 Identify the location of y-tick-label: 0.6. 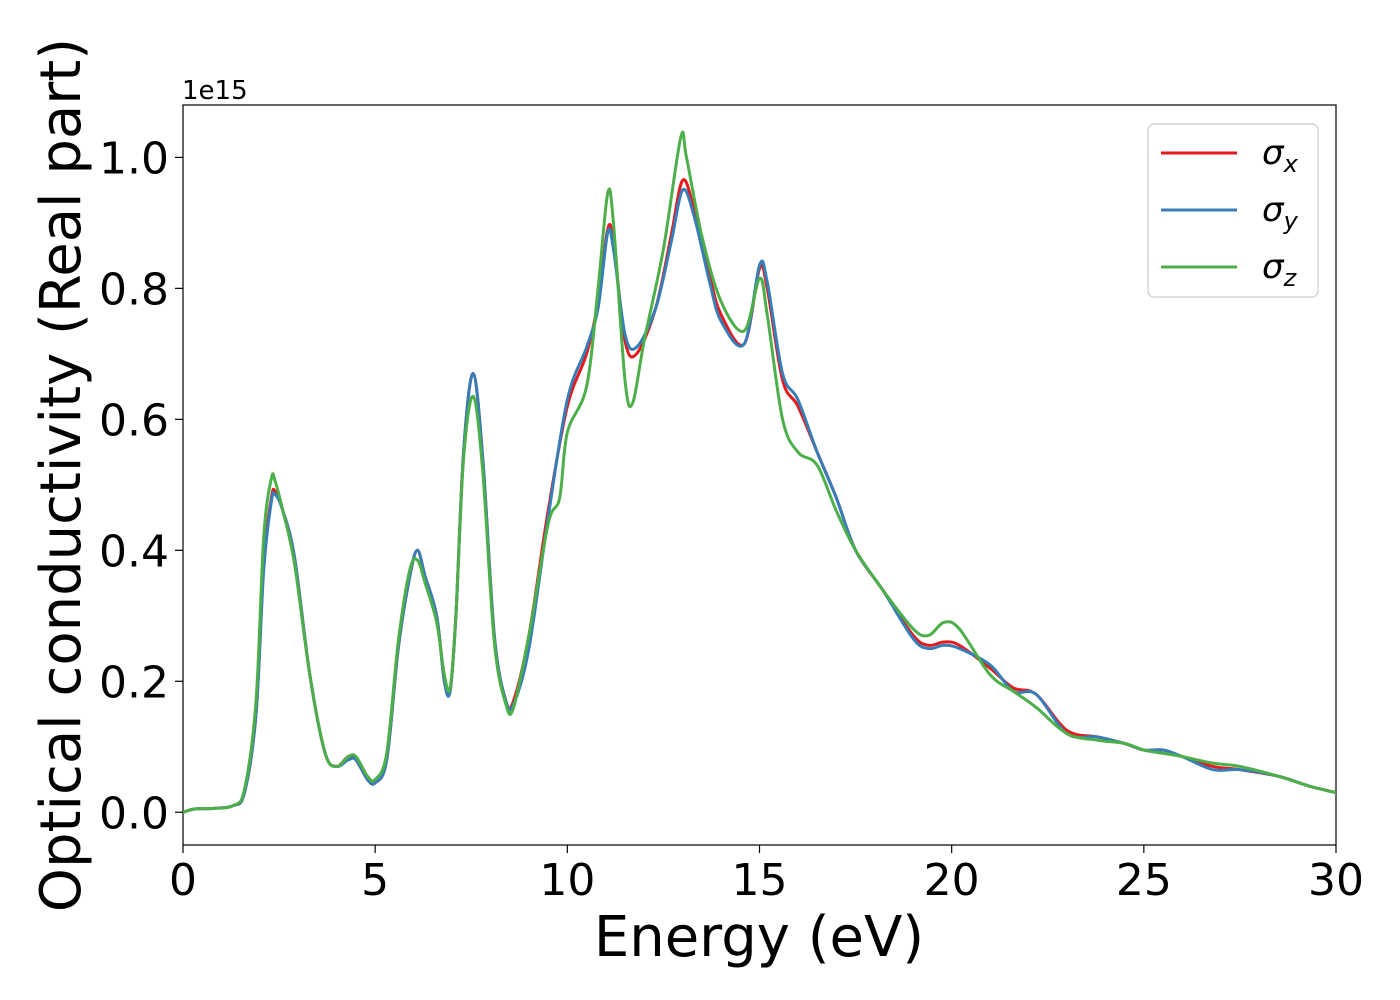
(134, 420).